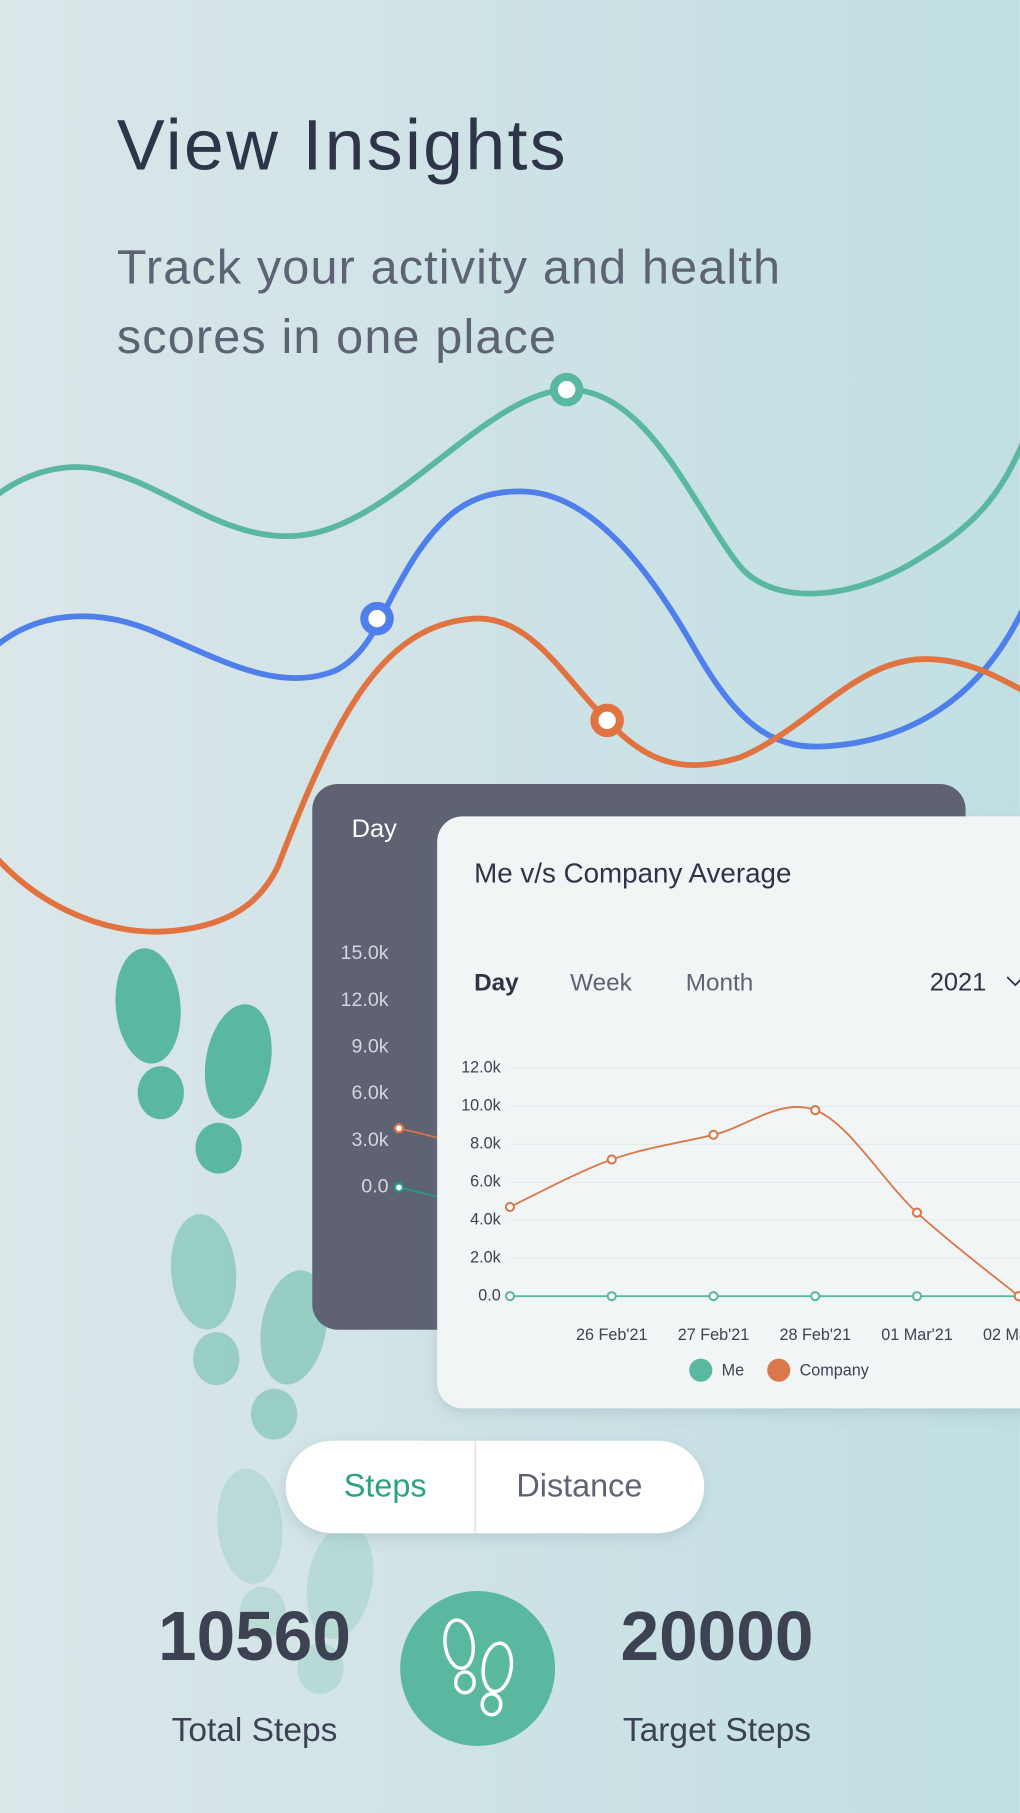 The width and height of the screenshot is (1020, 1813). Describe the element at coordinates (916, 1335) in the screenshot. I see `x-tick-label: 01 Mar'21` at that location.